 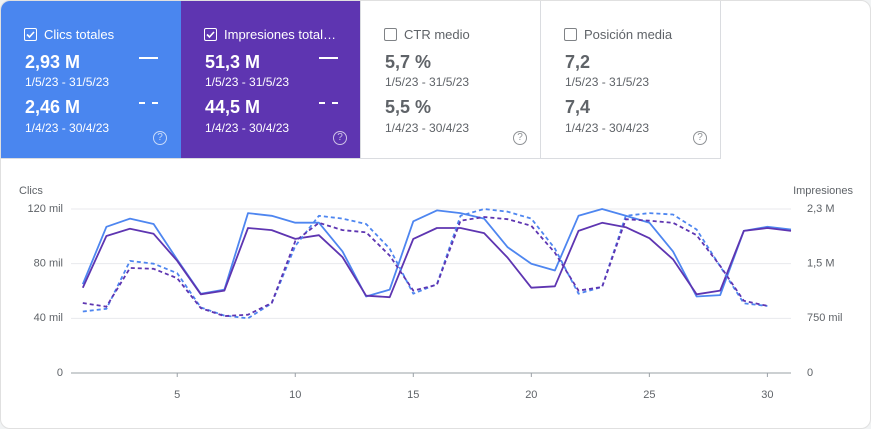 I want to click on previous-value: 5,5 %, so click(x=408, y=107).